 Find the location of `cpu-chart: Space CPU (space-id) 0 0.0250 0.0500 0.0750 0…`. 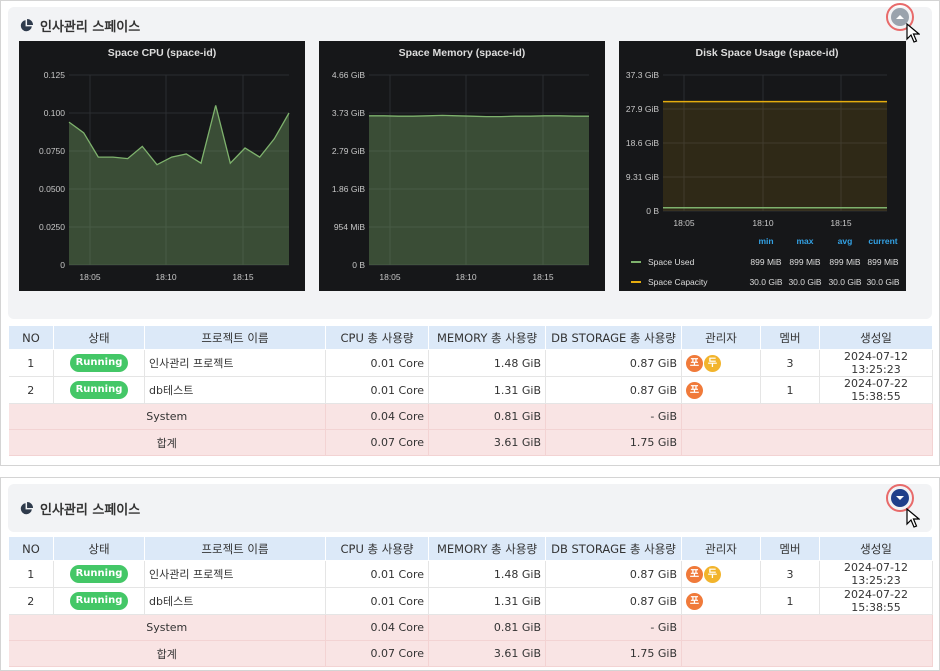

cpu-chart: Space CPU (space-id) 0 0.0250 0.0500 0.0750 0… is located at coordinates (162, 166).